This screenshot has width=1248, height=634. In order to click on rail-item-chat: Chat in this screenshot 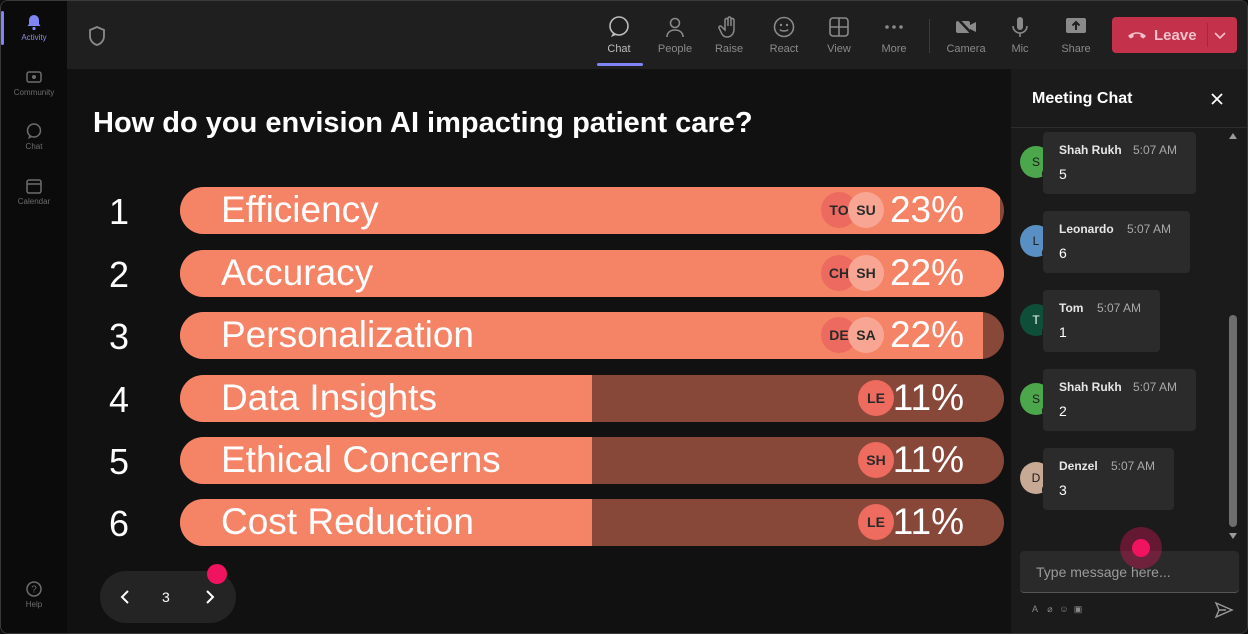, I will do `click(34, 136)`.